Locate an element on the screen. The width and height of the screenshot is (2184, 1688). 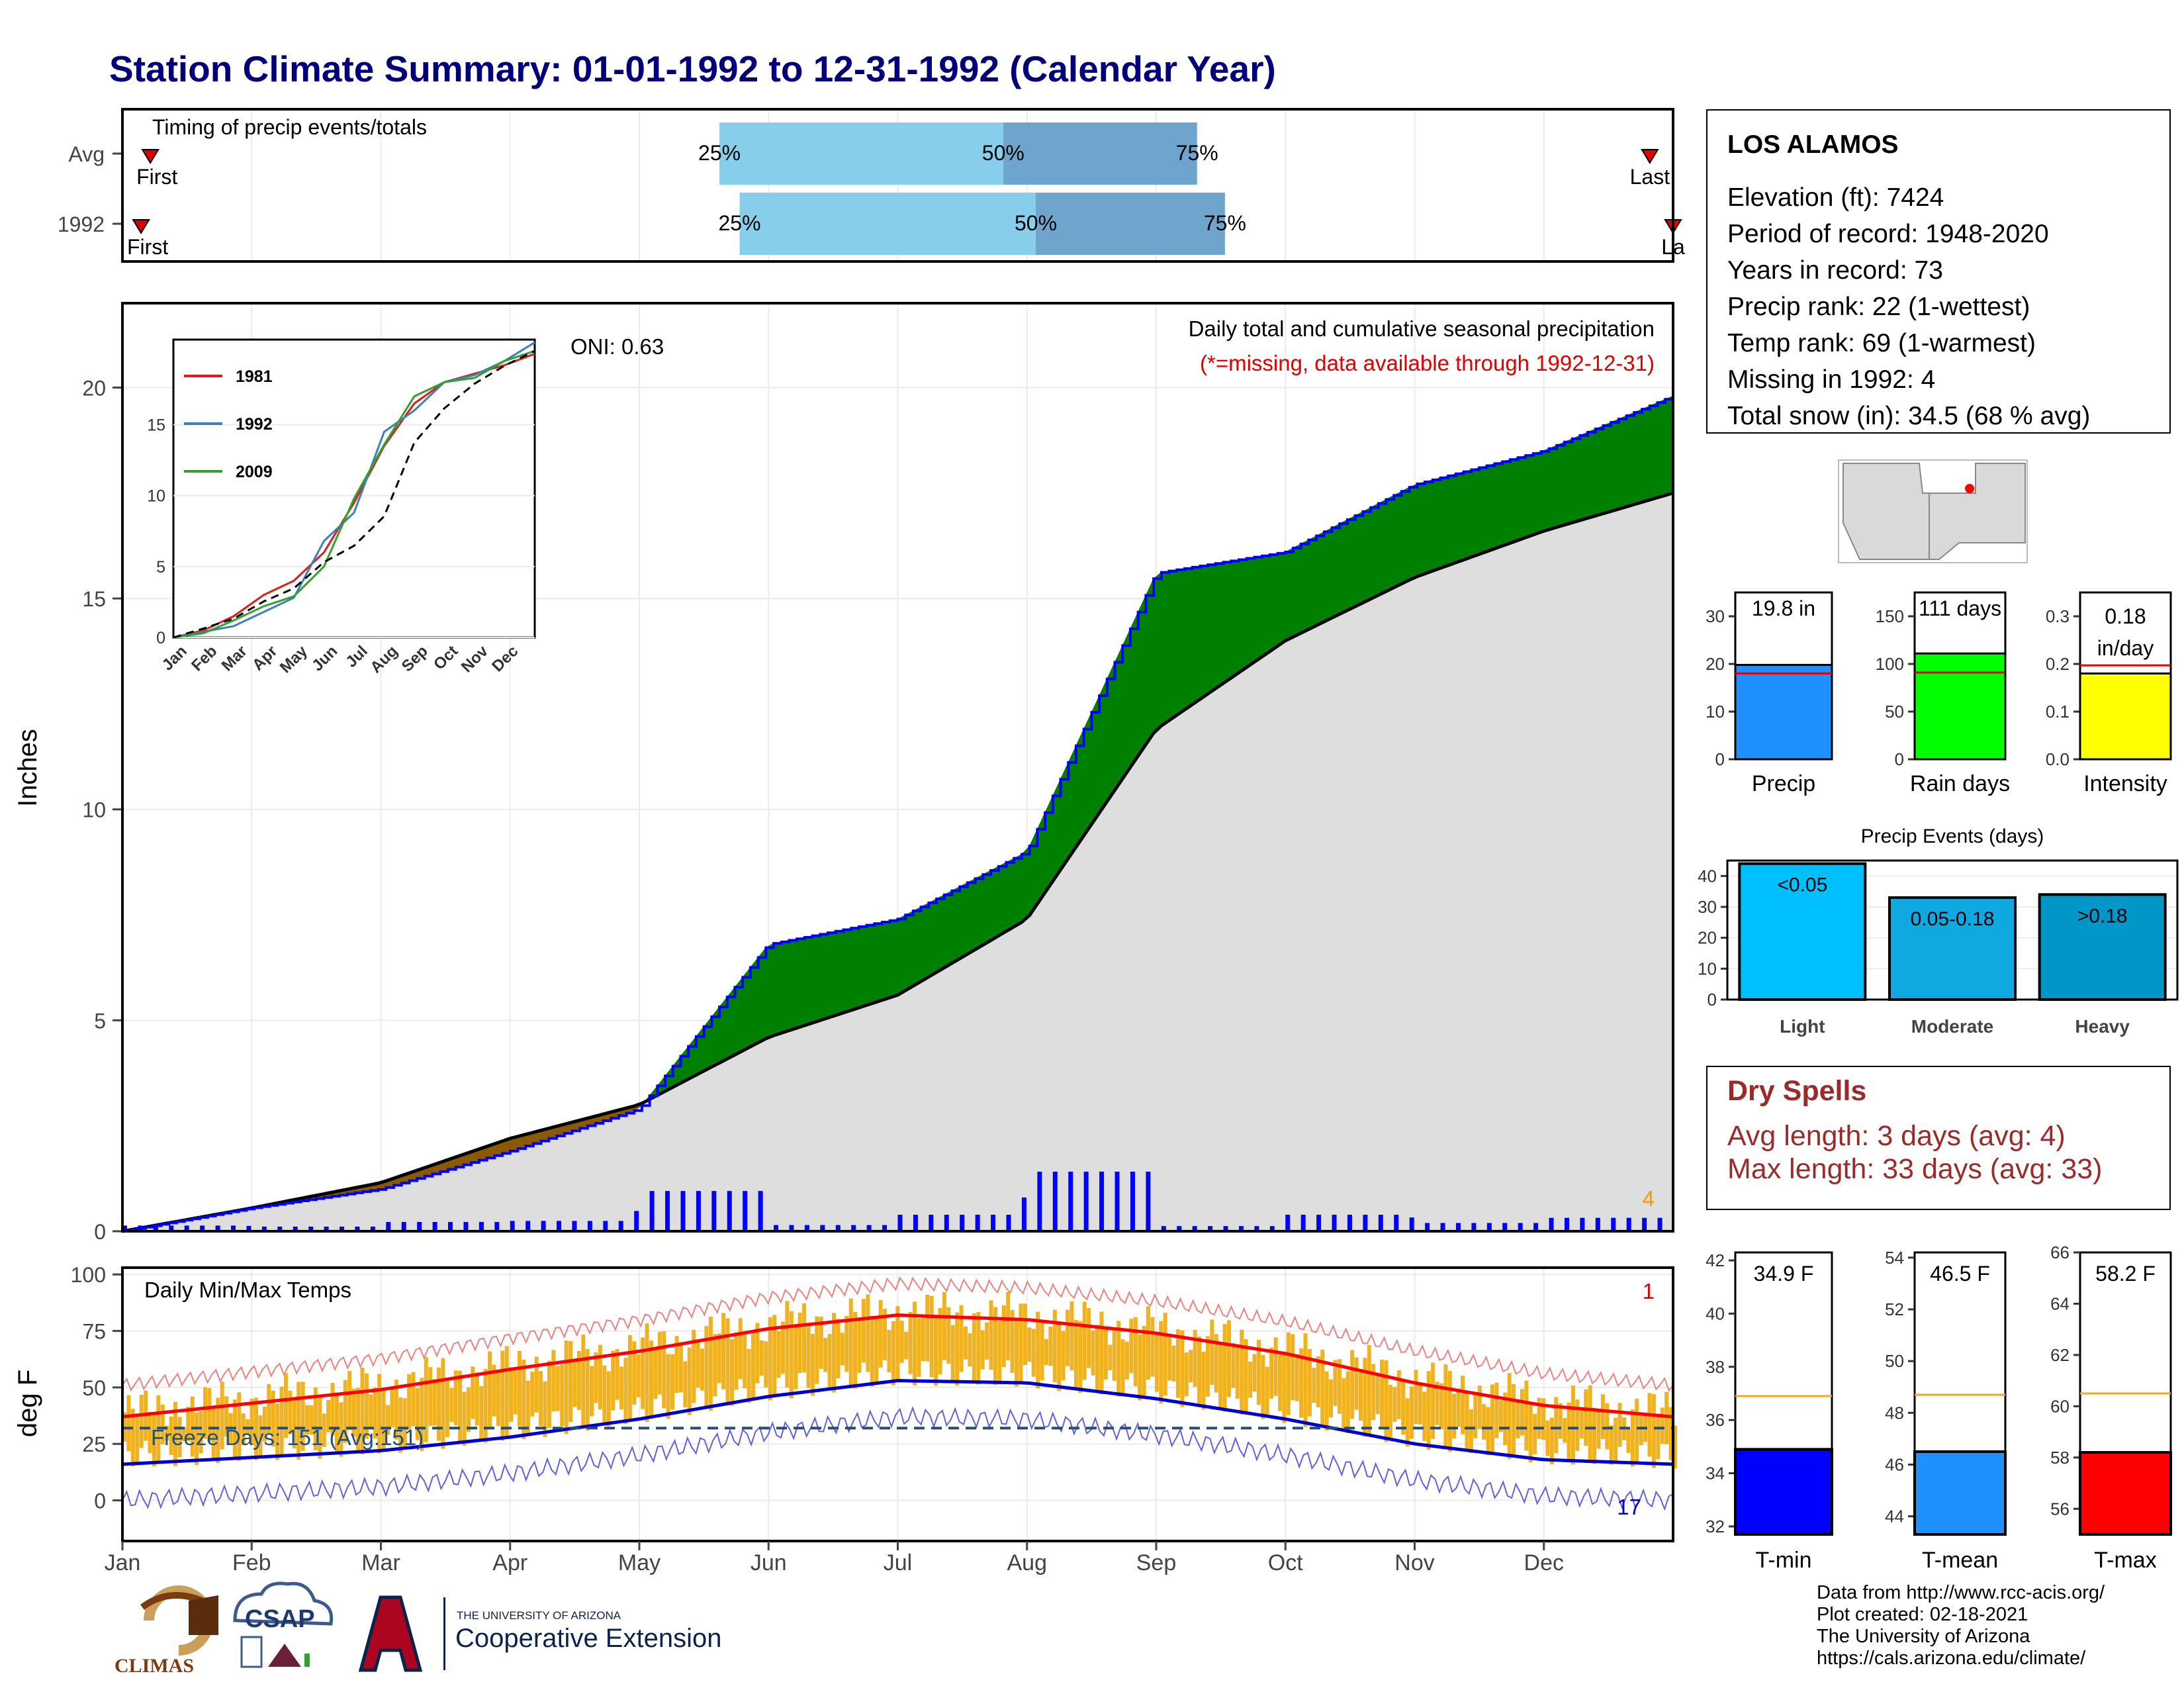
month-label: Sep is located at coordinates (1156, 1562).